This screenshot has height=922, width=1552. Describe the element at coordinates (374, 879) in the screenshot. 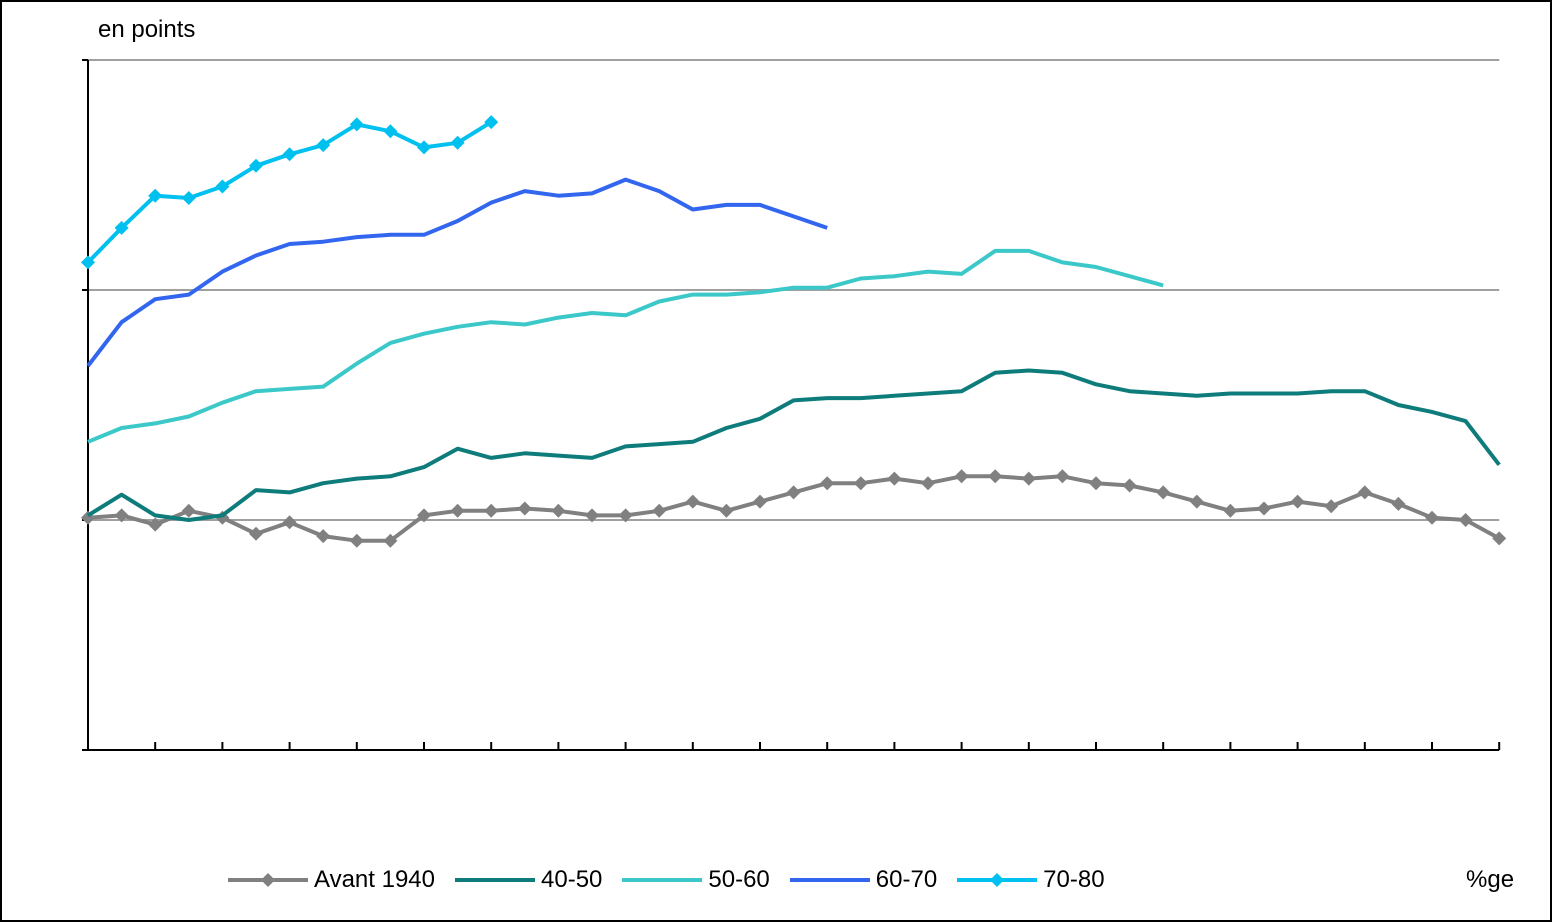

I see `legend-label: Avant 1940` at that location.